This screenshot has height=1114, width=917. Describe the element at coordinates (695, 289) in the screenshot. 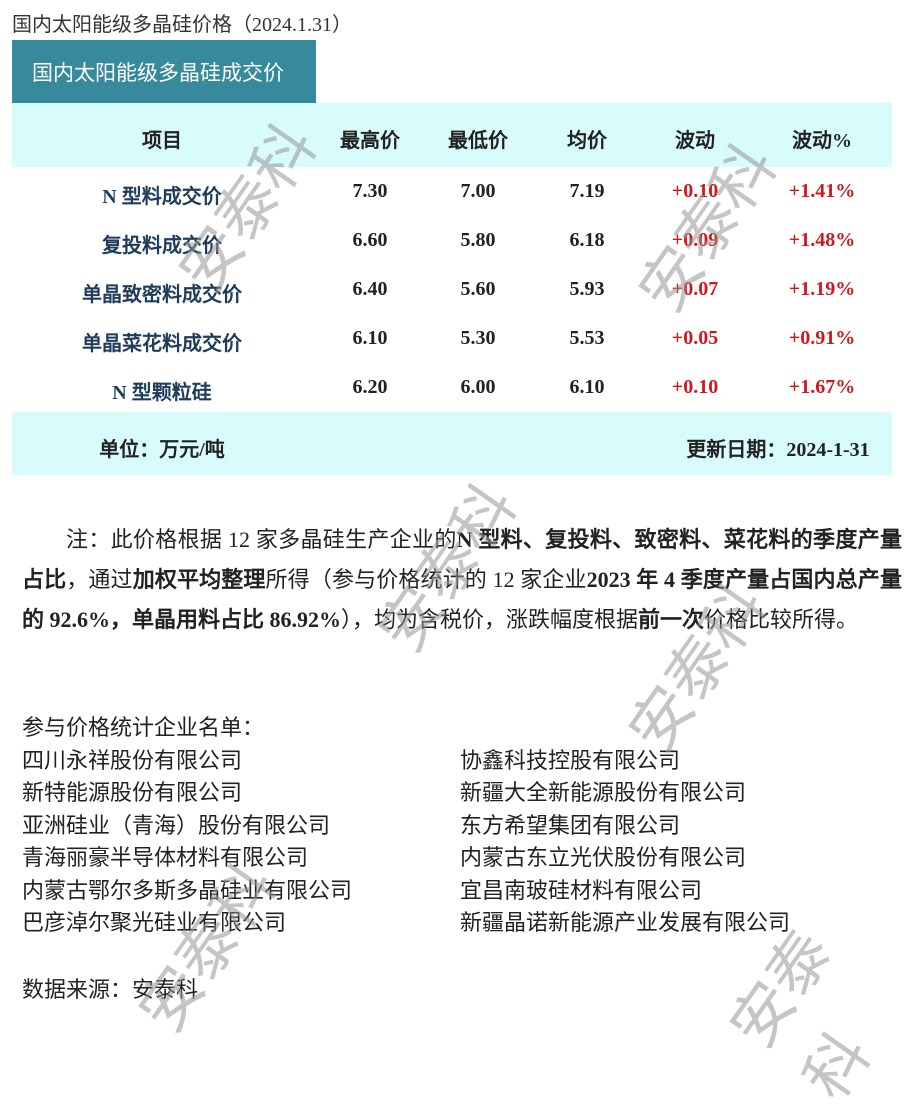

I see `row-chg: +0.07` at that location.